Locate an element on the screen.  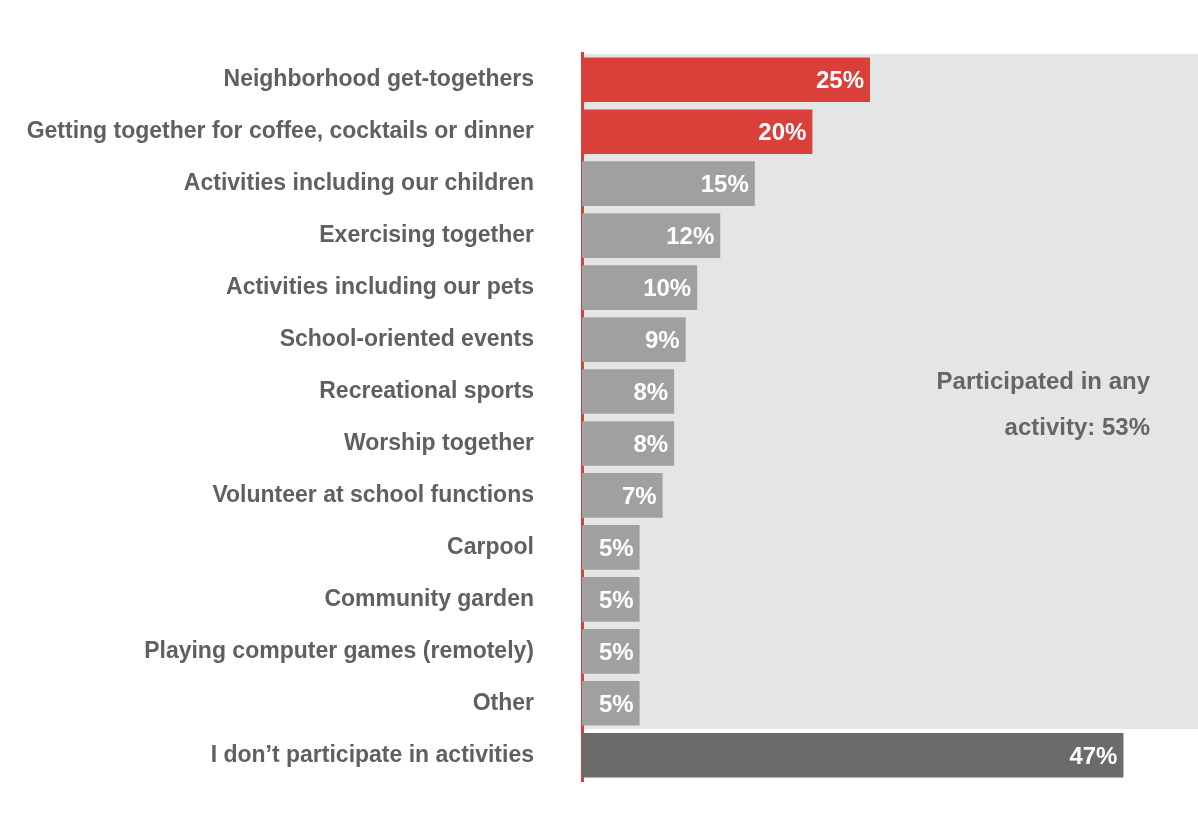
y-tick-label: Recreational sports is located at coordinates (426, 389).